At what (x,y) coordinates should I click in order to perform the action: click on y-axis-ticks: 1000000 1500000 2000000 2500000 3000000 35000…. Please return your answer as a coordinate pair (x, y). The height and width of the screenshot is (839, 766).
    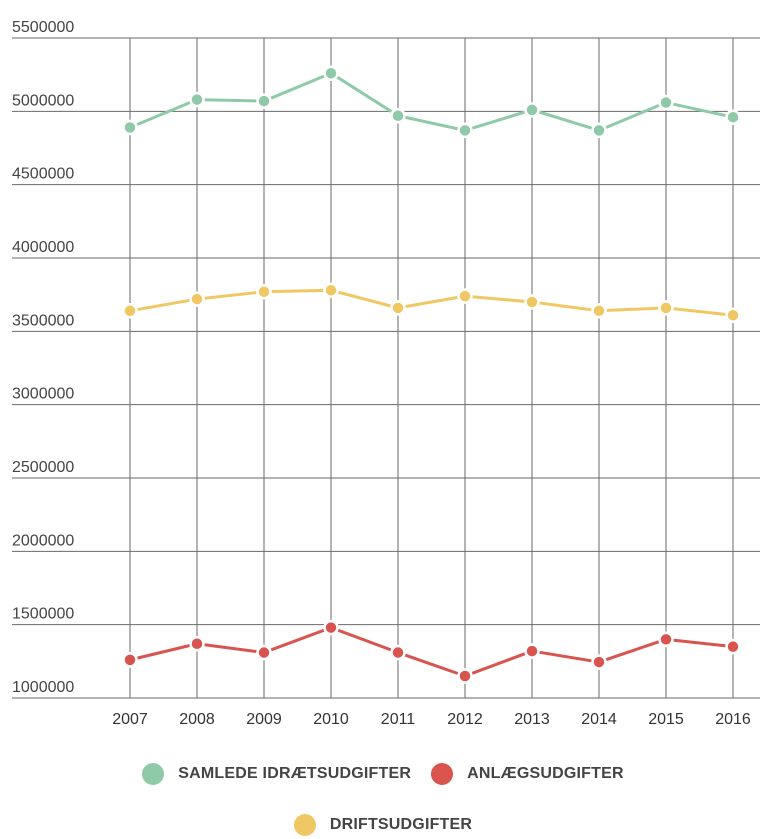
    Looking at the image, I should click on (43, 357).